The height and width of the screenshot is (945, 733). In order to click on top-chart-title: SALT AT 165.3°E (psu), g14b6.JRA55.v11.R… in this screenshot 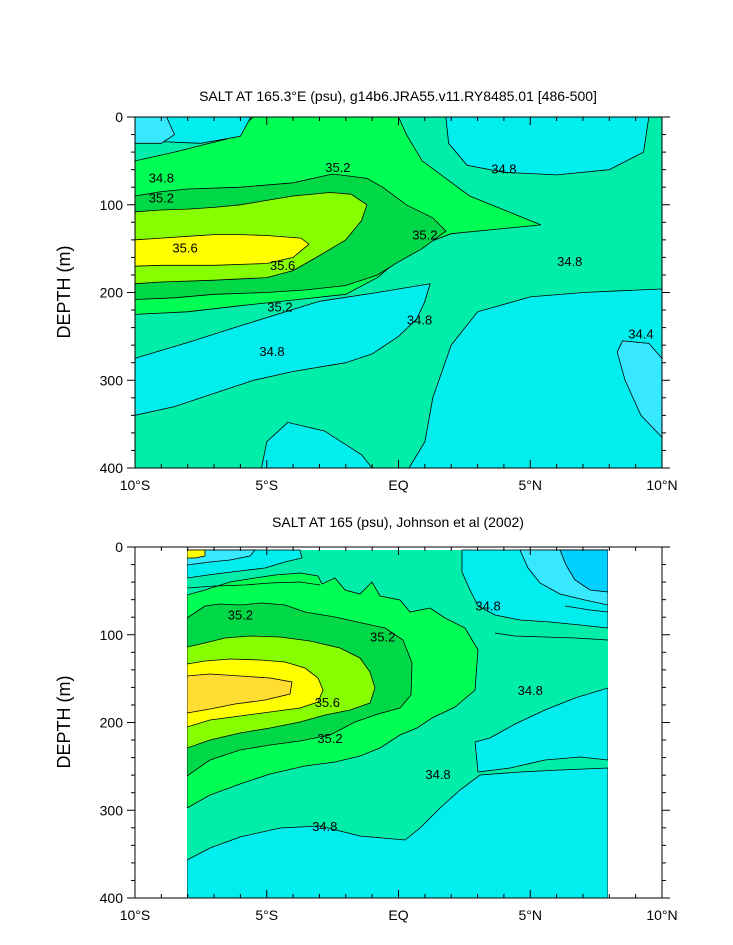, I will do `click(398, 96)`.